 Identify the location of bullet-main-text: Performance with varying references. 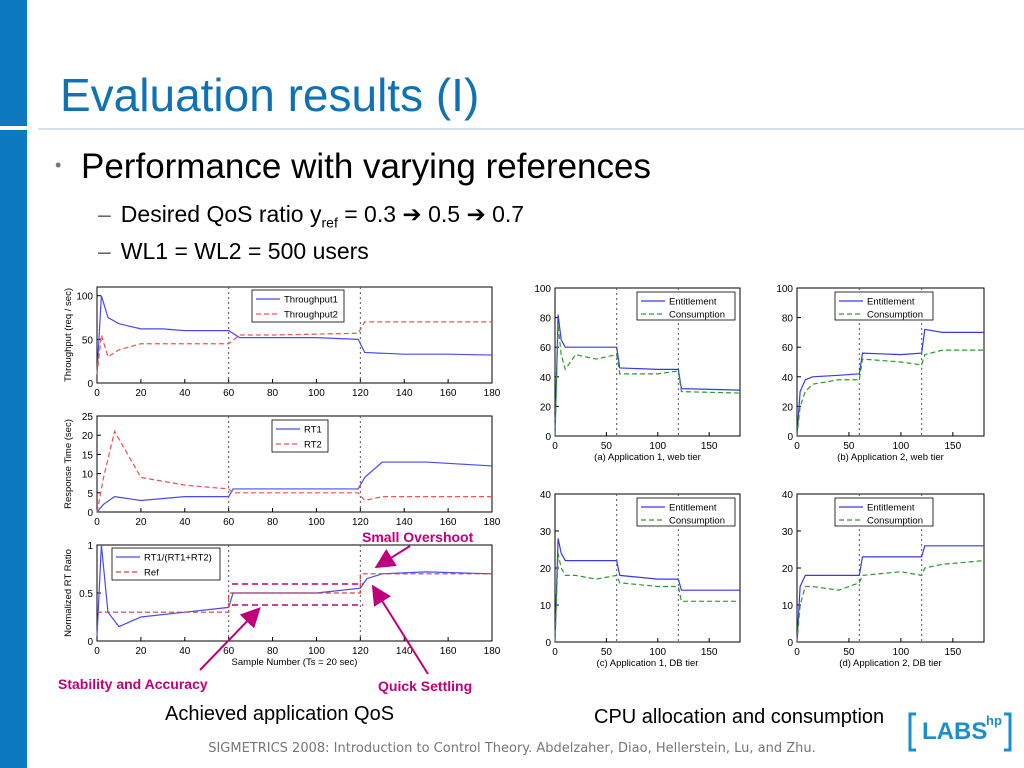
(366, 166).